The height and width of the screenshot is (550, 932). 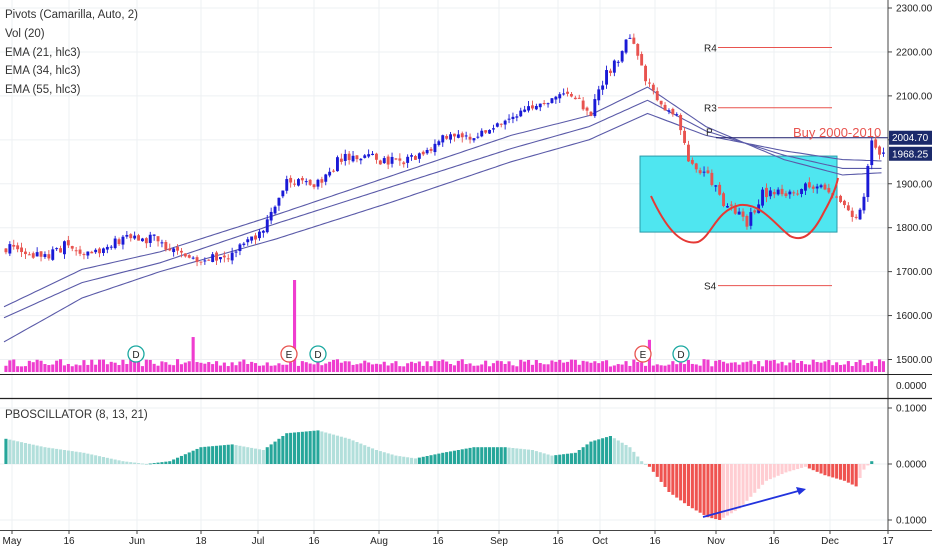 I want to click on legend-vol: Vol (20), so click(x=25, y=33).